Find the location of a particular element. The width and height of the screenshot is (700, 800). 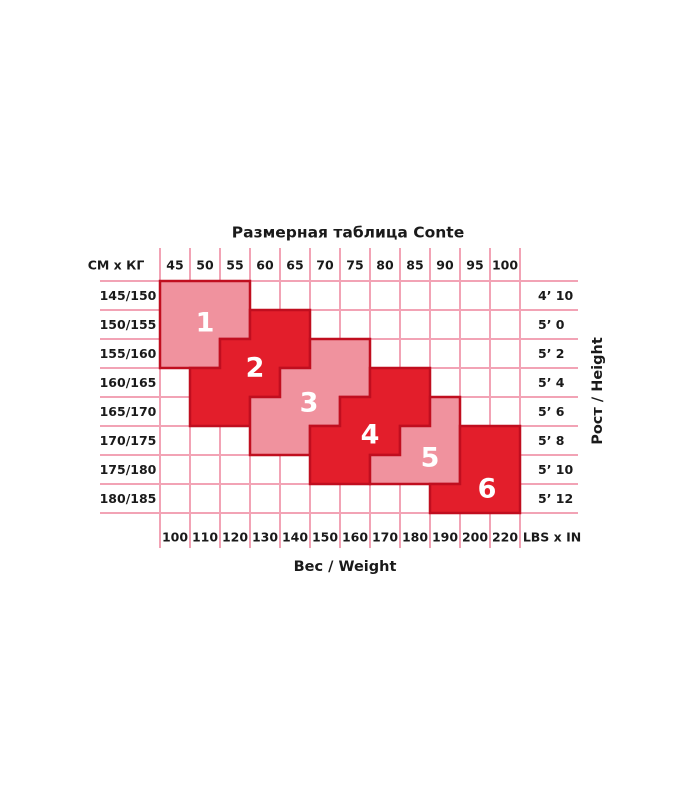

height-cm-tick: 175/180 is located at coordinates (128, 469).